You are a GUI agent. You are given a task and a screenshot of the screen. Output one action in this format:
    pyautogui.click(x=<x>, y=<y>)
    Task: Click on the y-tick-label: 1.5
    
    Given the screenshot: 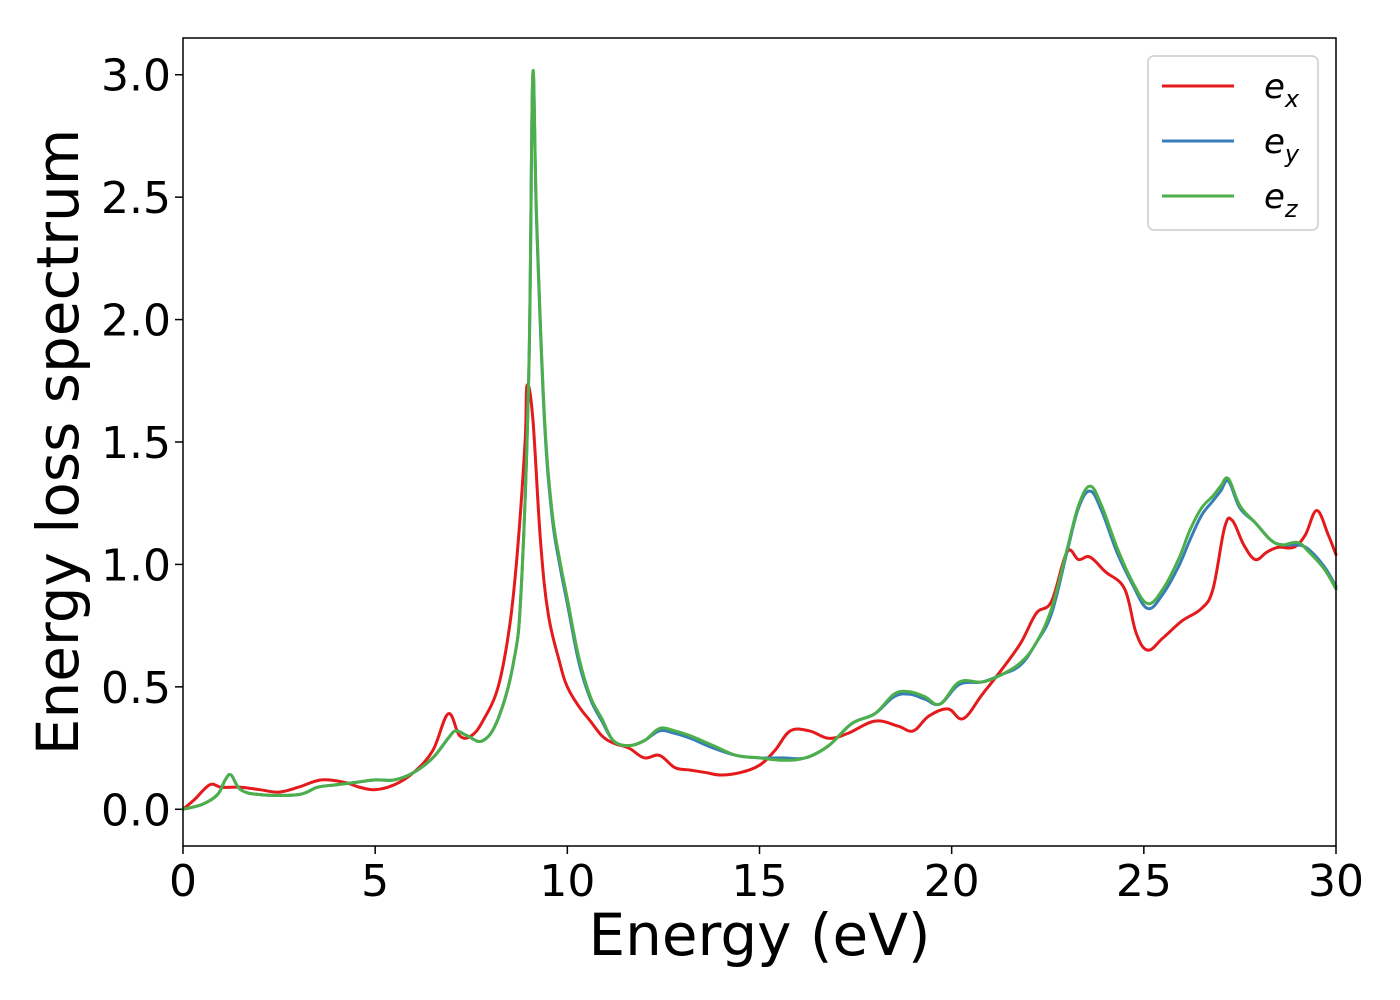 What is the action you would take?
    pyautogui.click(x=136, y=443)
    